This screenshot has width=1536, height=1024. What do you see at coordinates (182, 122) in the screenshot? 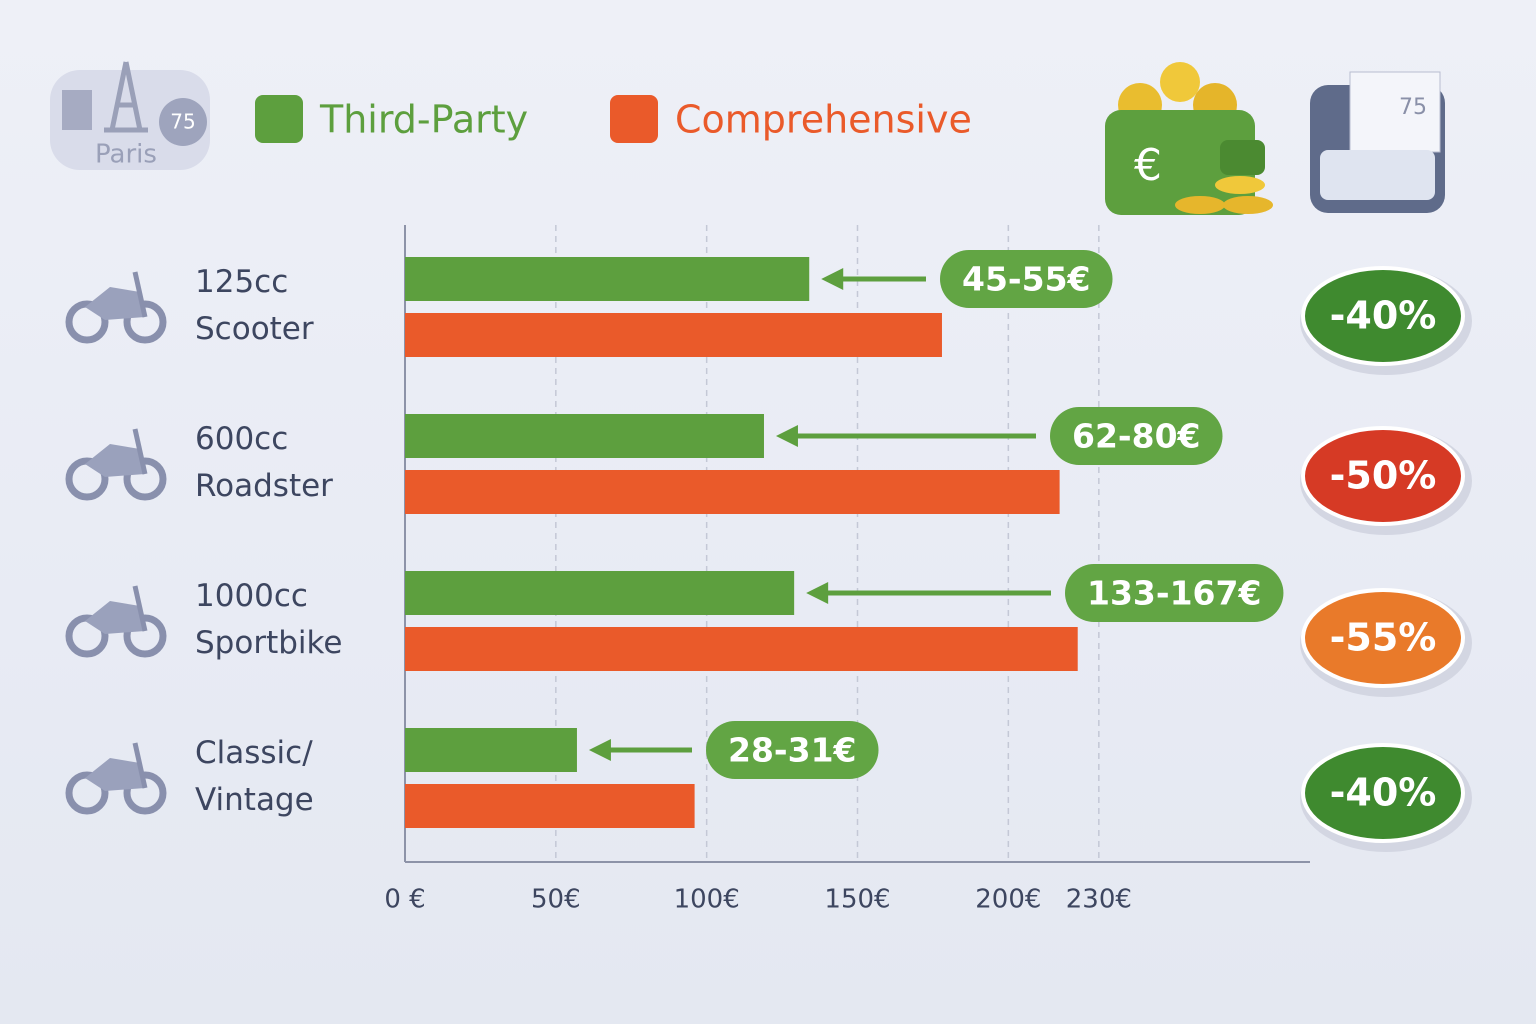
I see `district-label: 75` at bounding box center [182, 122].